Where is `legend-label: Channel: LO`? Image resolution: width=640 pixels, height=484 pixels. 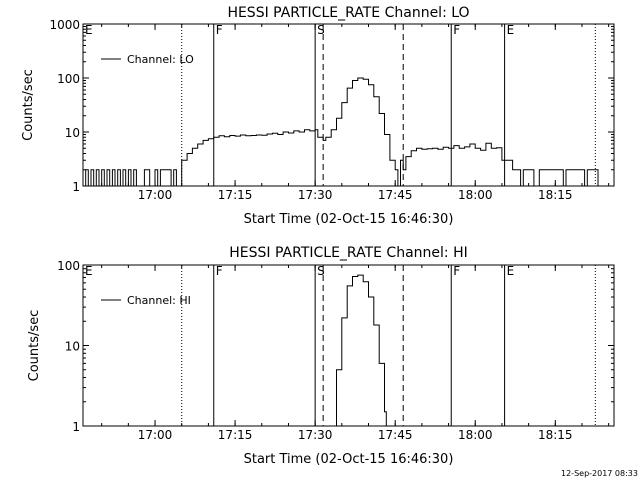 legend-label: Channel: LO is located at coordinates (160, 59).